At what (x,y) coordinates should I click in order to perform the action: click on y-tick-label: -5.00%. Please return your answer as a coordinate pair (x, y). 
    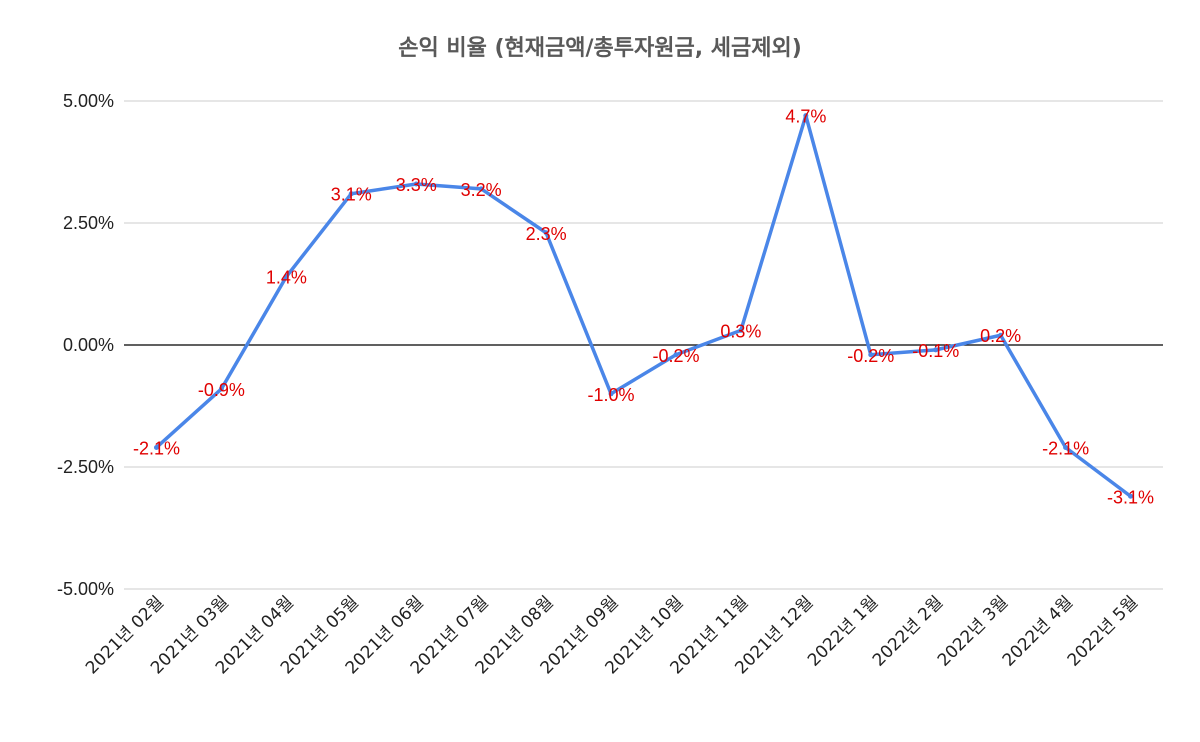
    Looking at the image, I should click on (85, 589).